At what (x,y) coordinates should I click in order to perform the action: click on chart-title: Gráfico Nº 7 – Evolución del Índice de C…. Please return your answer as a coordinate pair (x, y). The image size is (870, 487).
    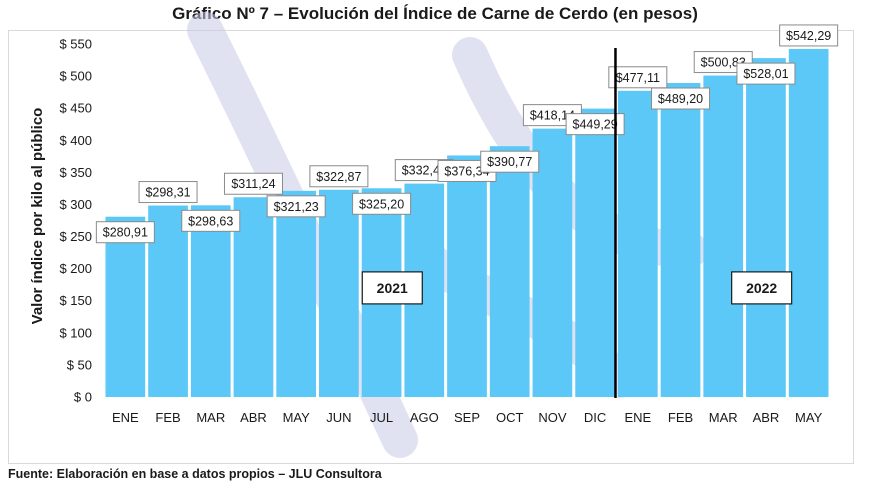
    Looking at the image, I should click on (435, 13).